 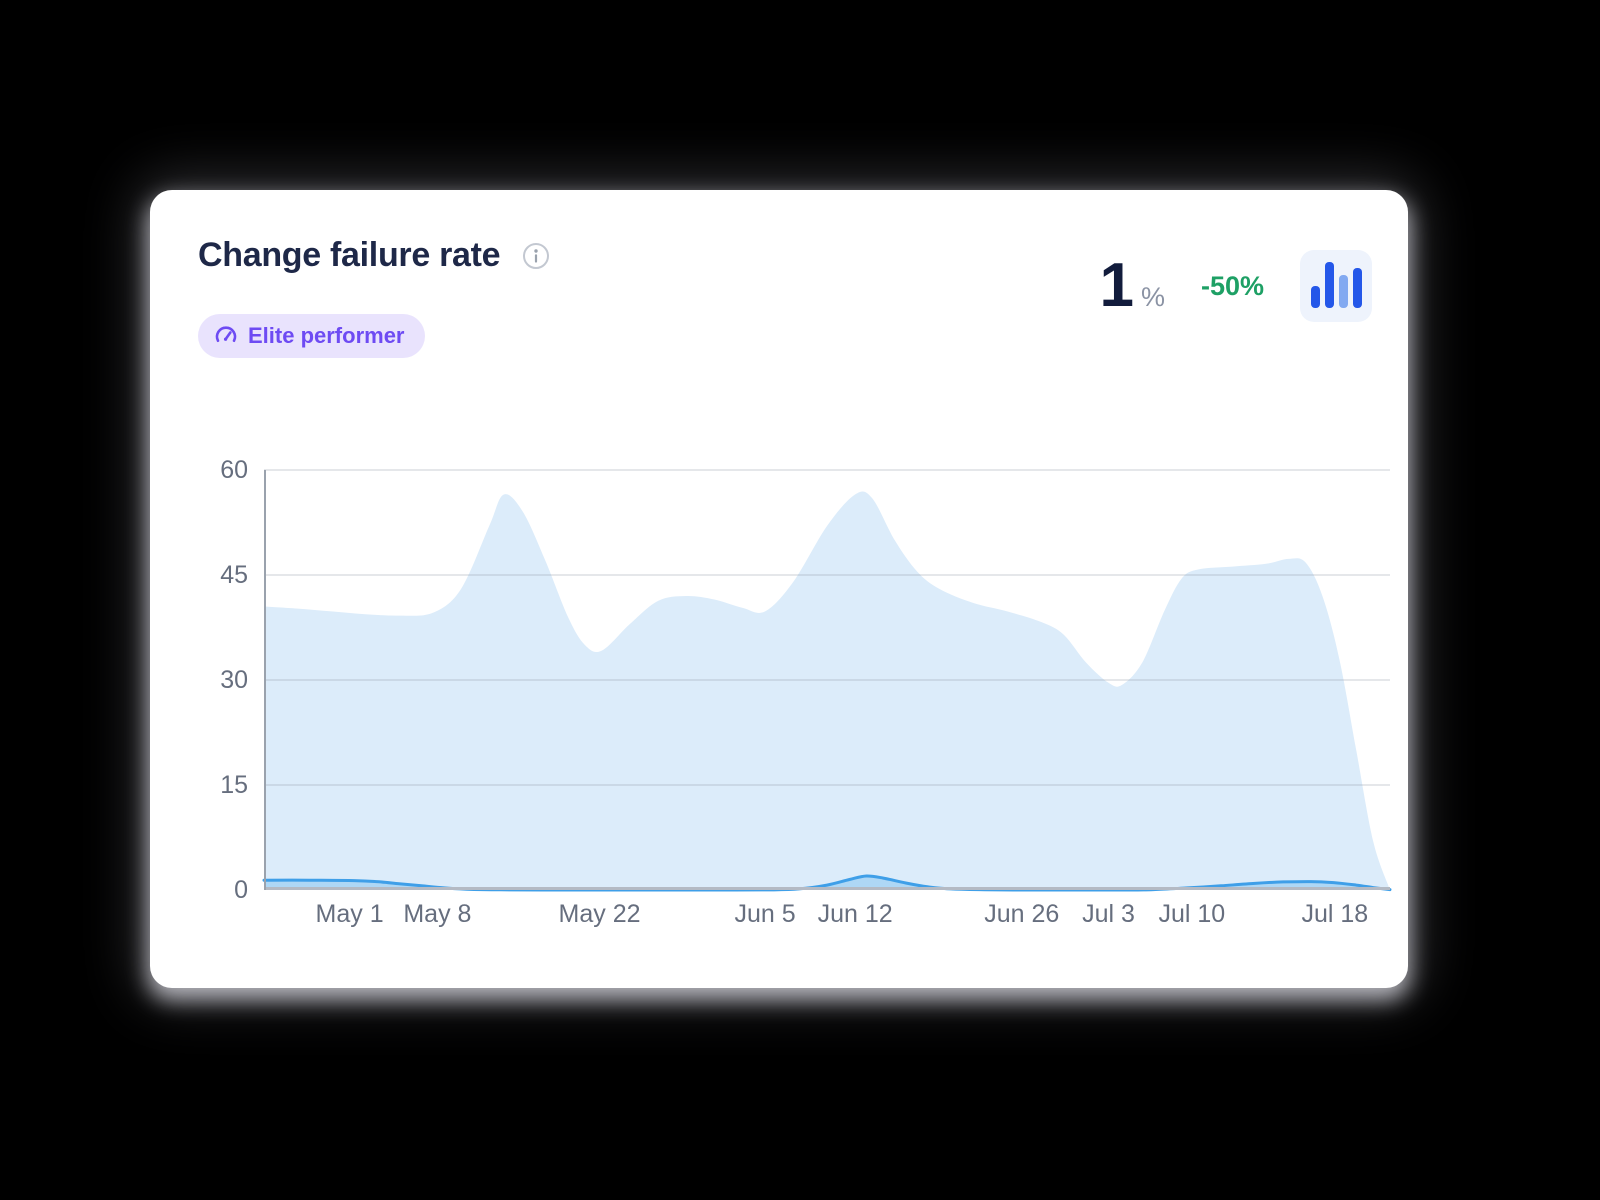 What do you see at coordinates (349, 255) in the screenshot?
I see `page-title: Change failure rate` at bounding box center [349, 255].